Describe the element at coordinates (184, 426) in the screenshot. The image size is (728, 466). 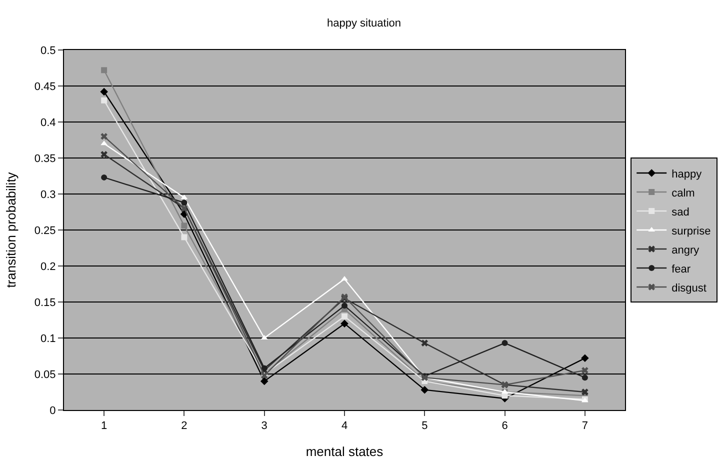
I see `x-tick-label: 2` at that location.